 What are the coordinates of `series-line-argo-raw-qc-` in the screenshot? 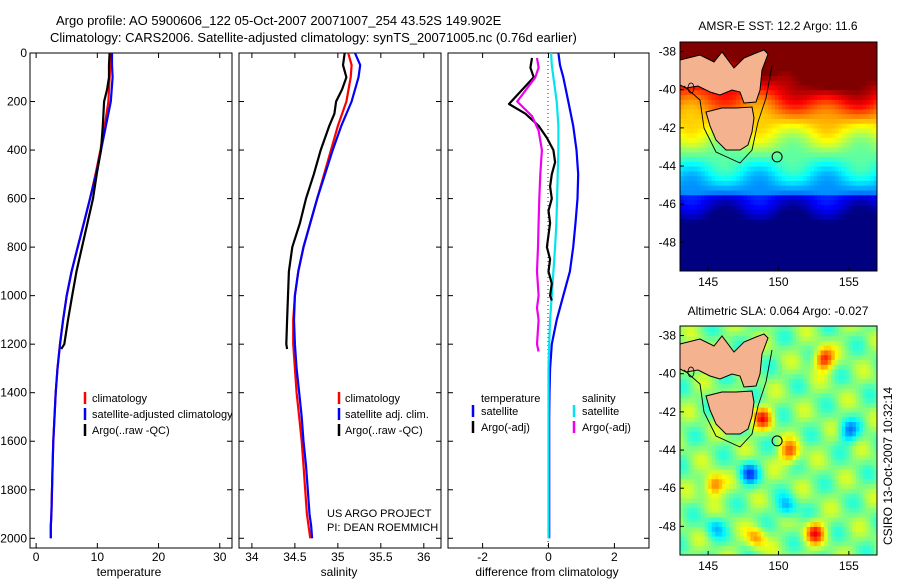 It's located at (316, 201).